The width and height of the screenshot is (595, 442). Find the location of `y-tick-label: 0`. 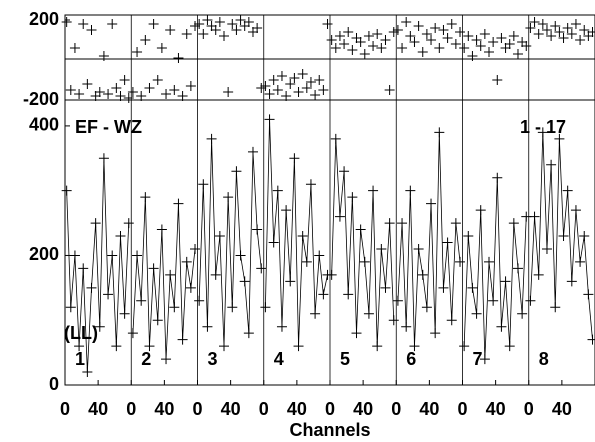

y-tick-label: 0 is located at coordinates (54, 384).